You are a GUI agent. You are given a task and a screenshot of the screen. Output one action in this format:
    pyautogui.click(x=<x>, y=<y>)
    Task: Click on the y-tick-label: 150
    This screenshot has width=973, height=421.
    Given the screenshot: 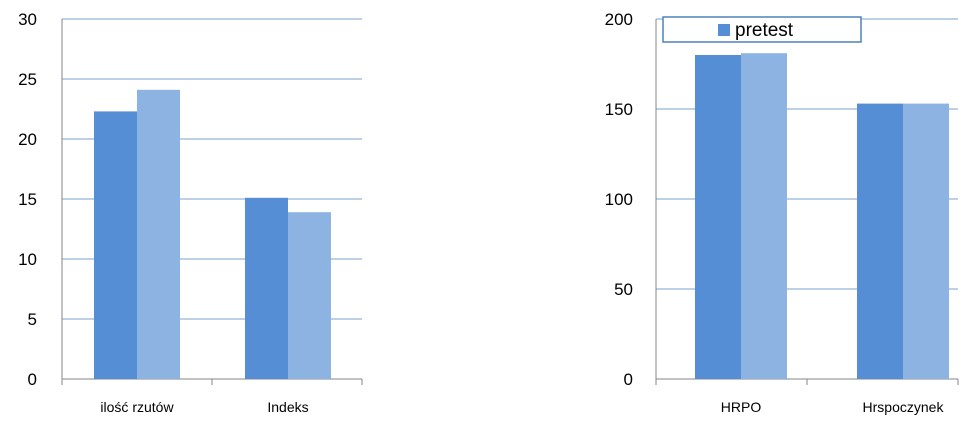 What is the action you would take?
    pyautogui.click(x=619, y=109)
    